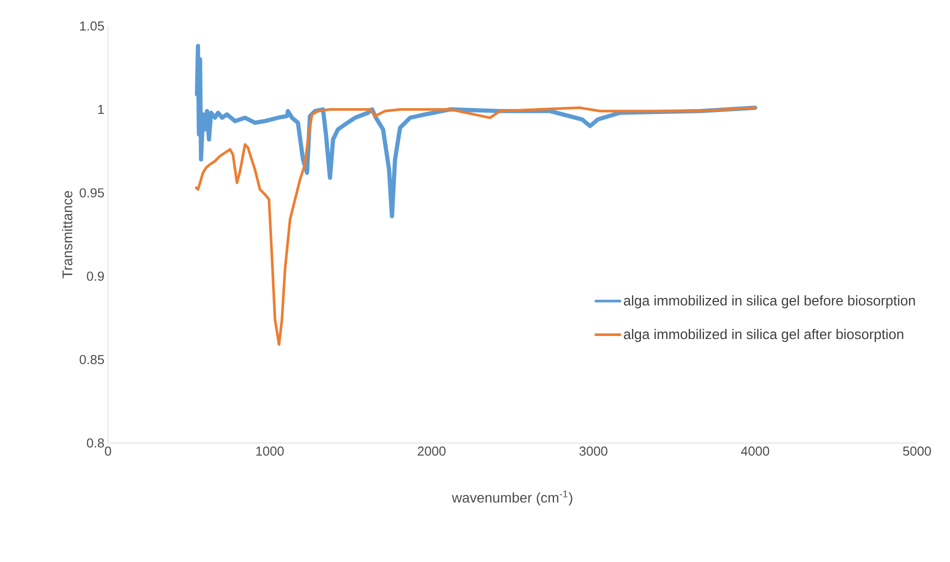 The width and height of the screenshot is (950, 562). What do you see at coordinates (755, 451) in the screenshot?
I see `x-tick-label: 4000` at bounding box center [755, 451].